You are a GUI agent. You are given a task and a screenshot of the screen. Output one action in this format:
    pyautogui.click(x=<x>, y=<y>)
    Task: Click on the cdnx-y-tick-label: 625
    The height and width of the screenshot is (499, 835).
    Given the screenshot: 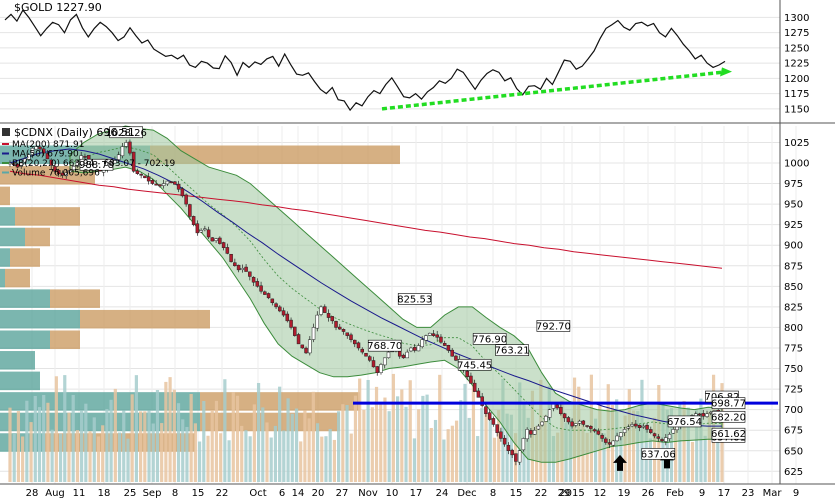 What is the action you would take?
    pyautogui.click(x=793, y=472)
    